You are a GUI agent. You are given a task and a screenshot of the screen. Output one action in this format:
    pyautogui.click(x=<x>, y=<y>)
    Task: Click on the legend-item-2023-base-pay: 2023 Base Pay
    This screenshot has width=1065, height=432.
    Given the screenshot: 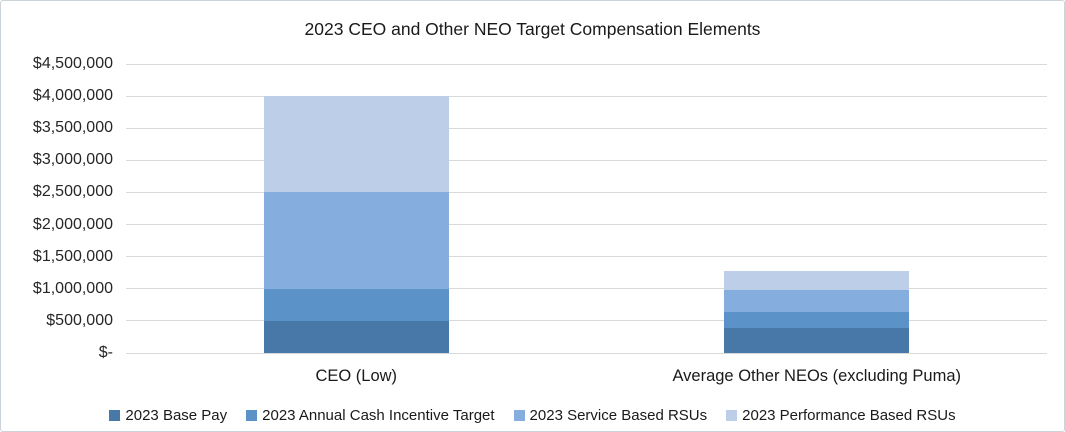 What is the action you would take?
    pyautogui.click(x=168, y=415)
    